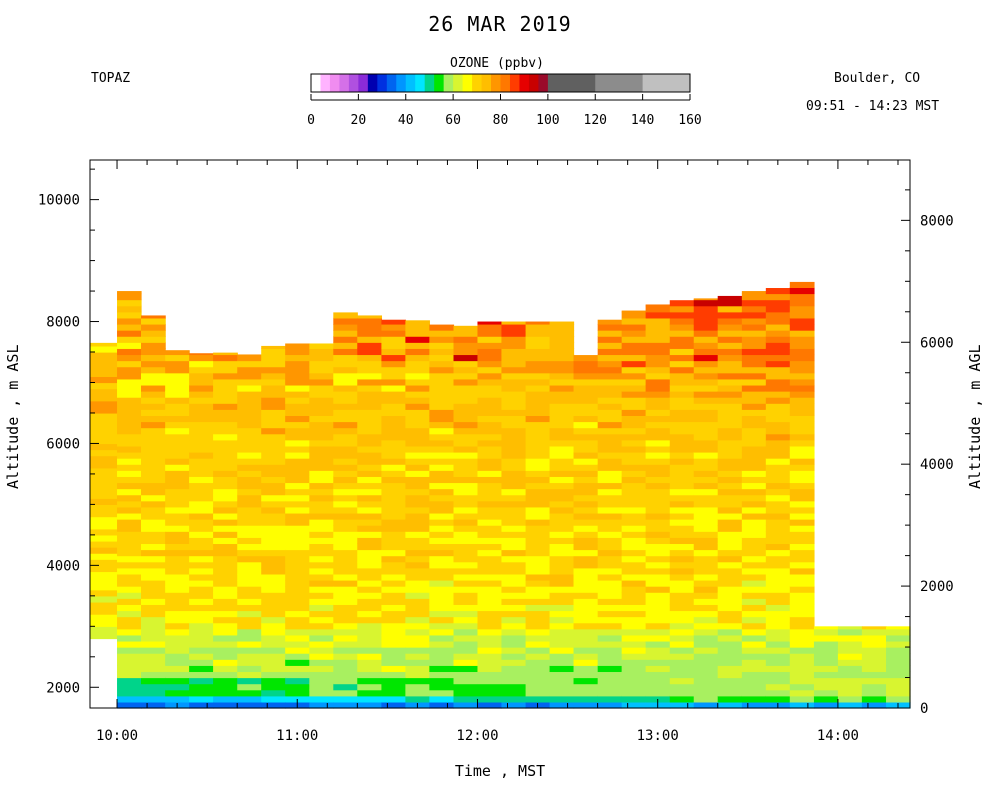  I want to click on y-left-tick-label: 2000, so click(63, 688).